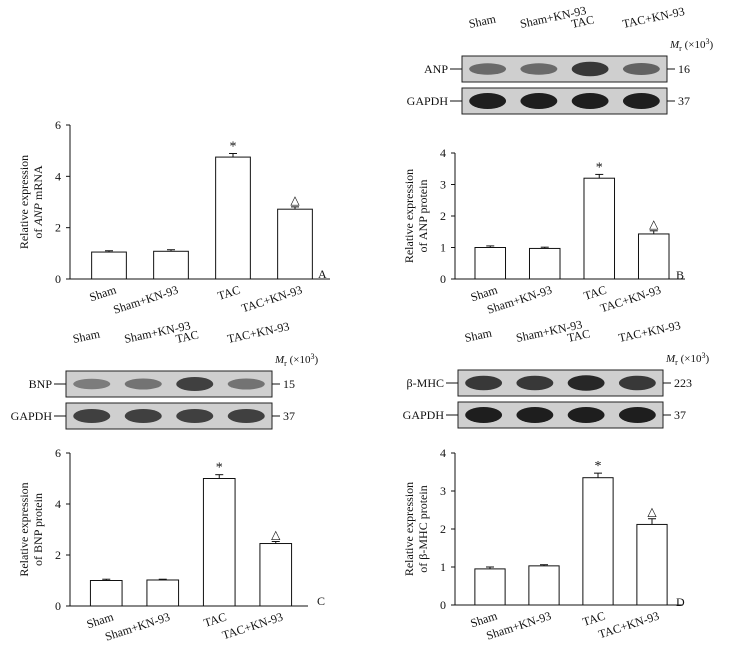  Describe the element at coordinates (416, 529) in the screenshot. I see `y-axis-label: Relative expressionof β-MHC protein` at that location.